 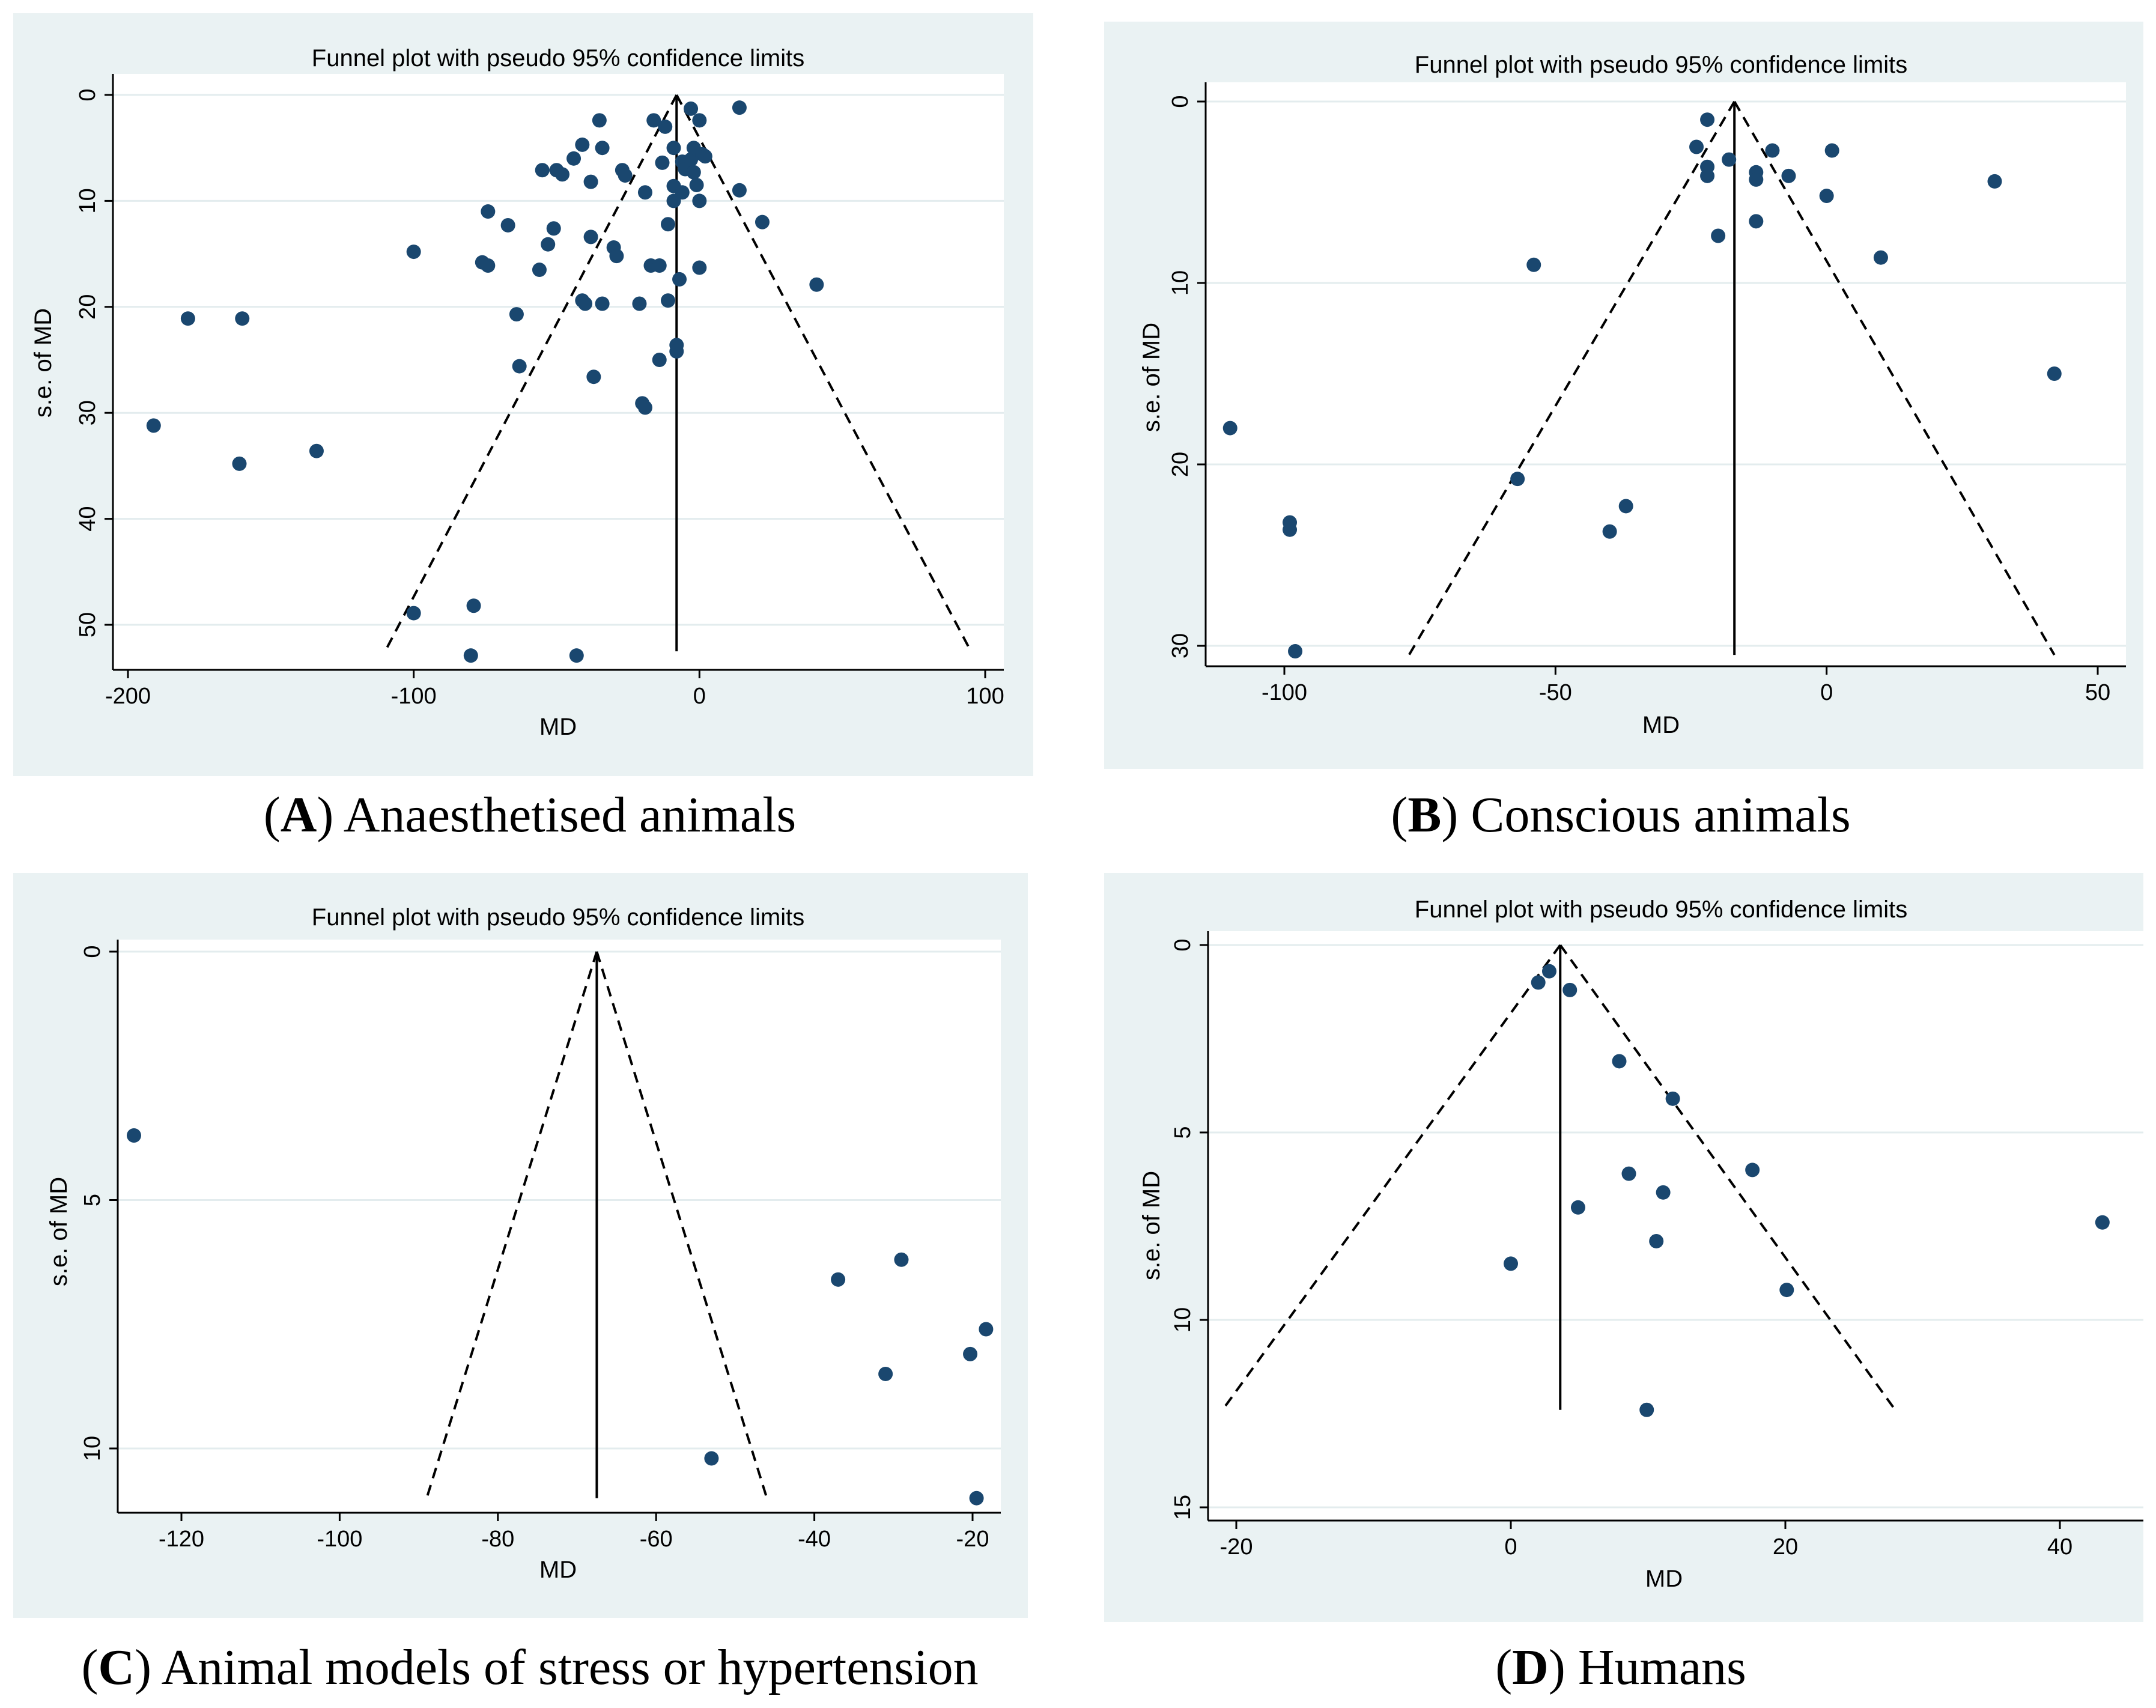 I want to click on x-tick-label-c-5: -20, so click(x=972, y=1539).